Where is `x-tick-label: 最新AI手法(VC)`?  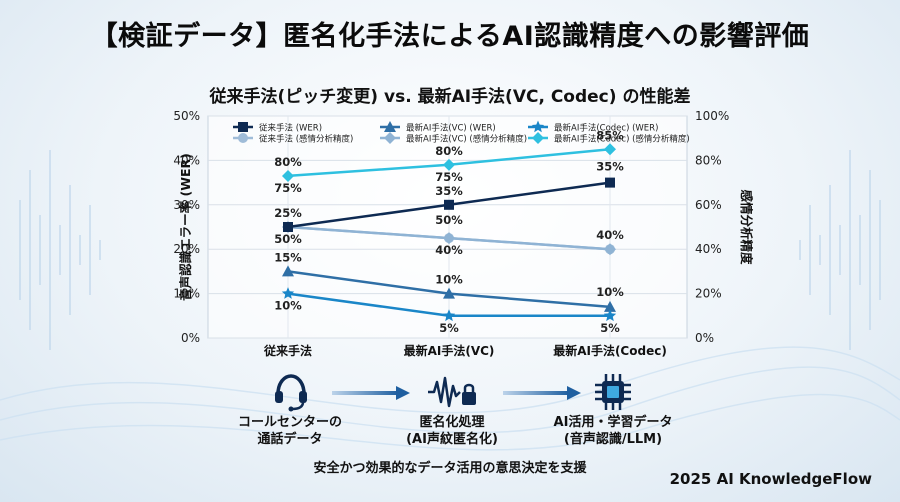 x-tick-label: 最新AI手法(VC) is located at coordinates (449, 350).